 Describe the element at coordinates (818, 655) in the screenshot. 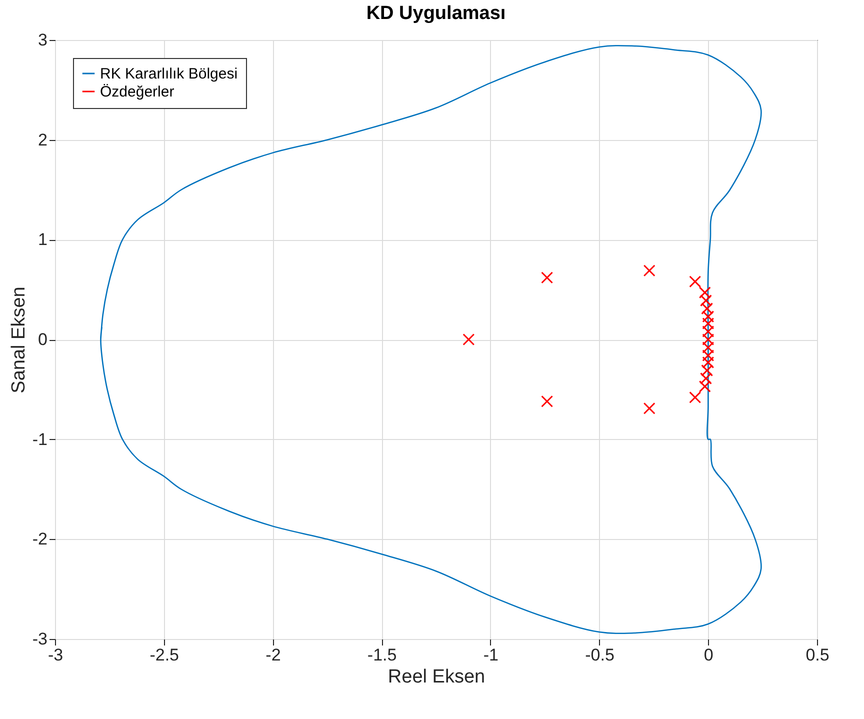

I see `x-tick-label: 0.5` at that location.